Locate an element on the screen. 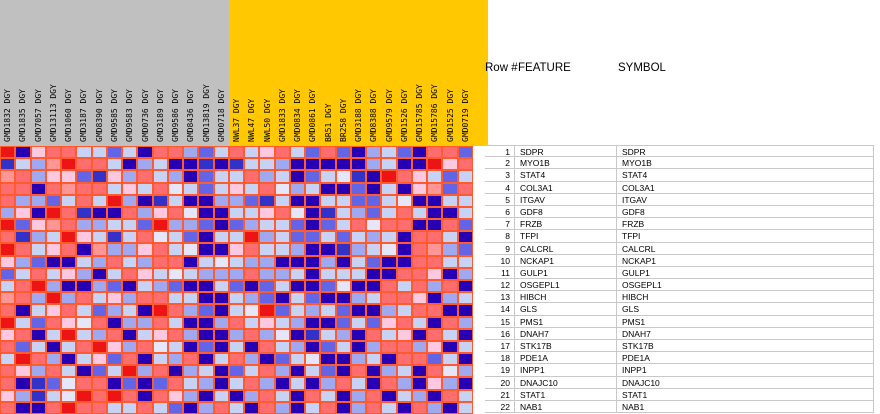 The height and width of the screenshot is (414, 880). table-row: 19 INPP1 INPP1 is located at coordinates (679, 370).